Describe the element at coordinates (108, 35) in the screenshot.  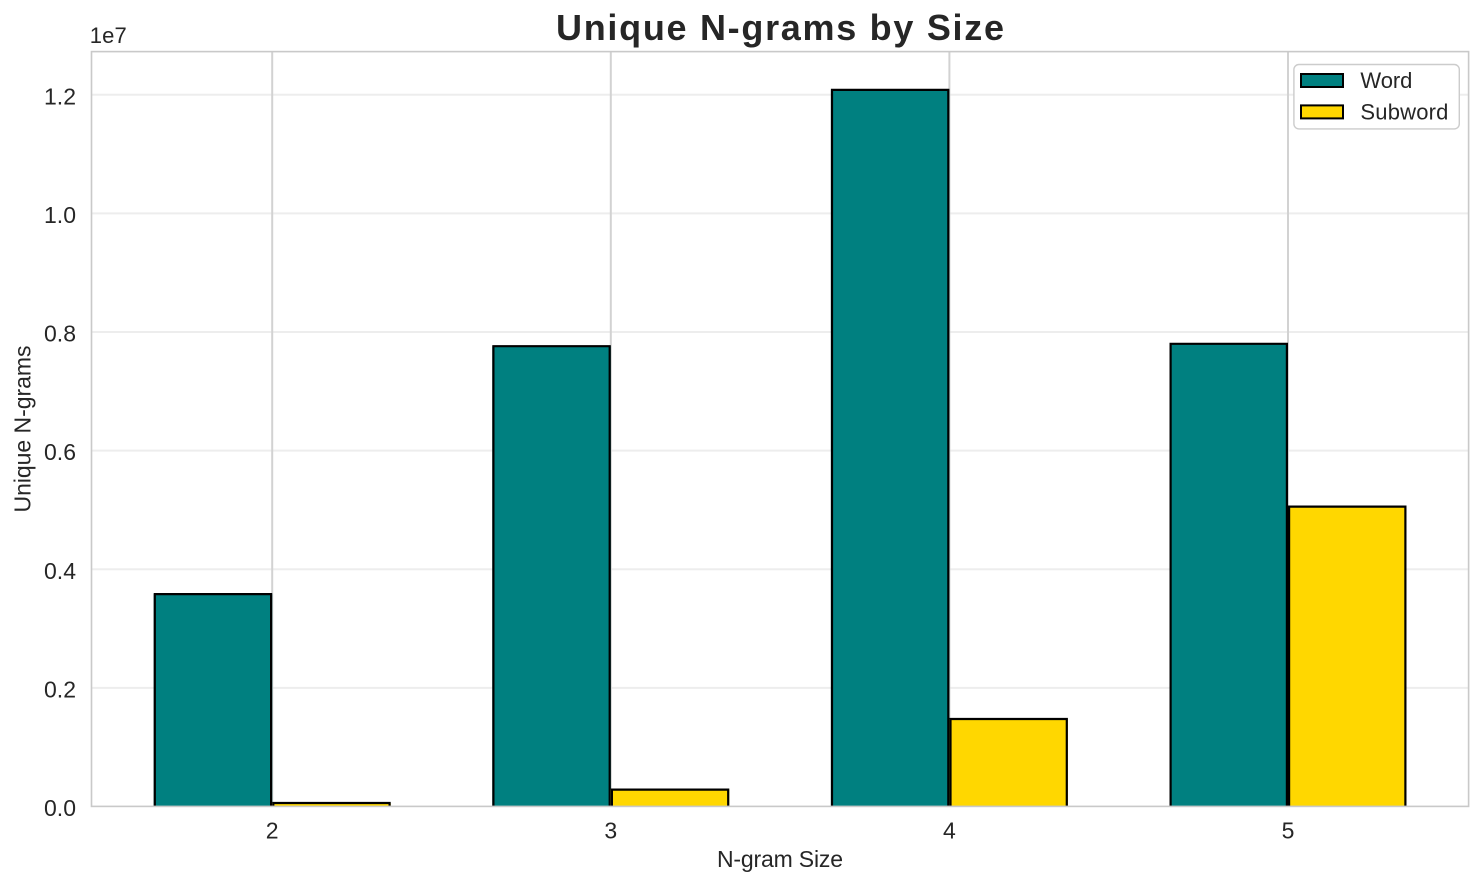
I see `svg-text: 1e7` at that location.